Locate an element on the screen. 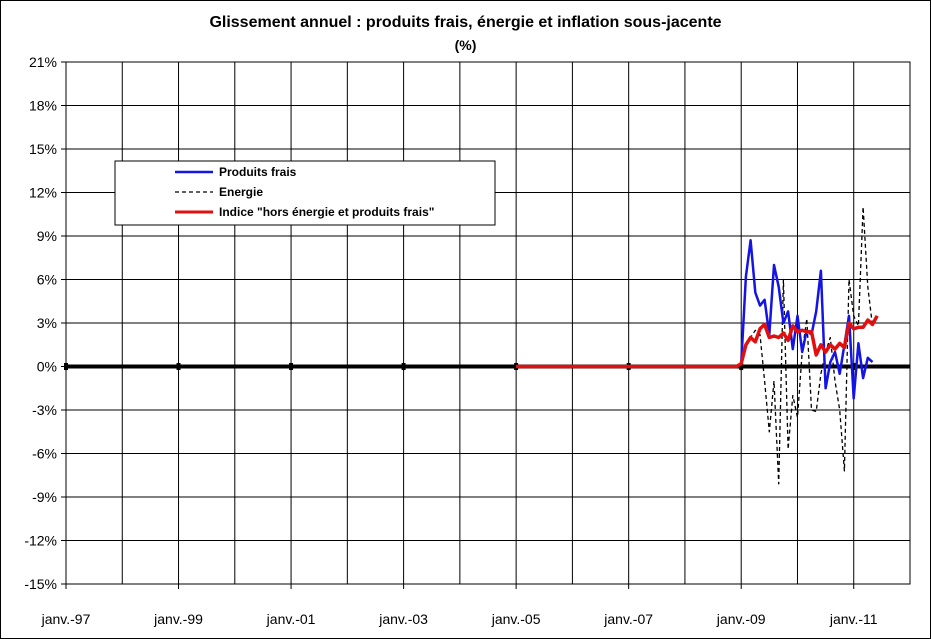  x-tick-label: janv.-09 is located at coordinates (741, 619).